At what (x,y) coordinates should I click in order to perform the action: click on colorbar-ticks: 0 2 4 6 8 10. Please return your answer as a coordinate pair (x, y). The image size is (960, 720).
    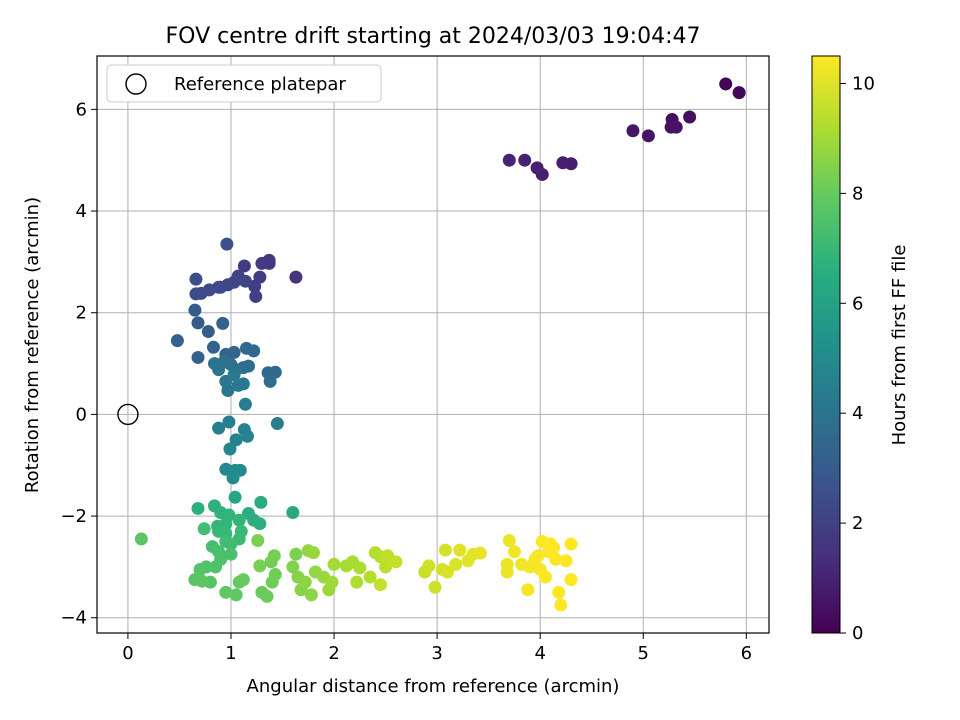
    Looking at the image, I should click on (857, 358).